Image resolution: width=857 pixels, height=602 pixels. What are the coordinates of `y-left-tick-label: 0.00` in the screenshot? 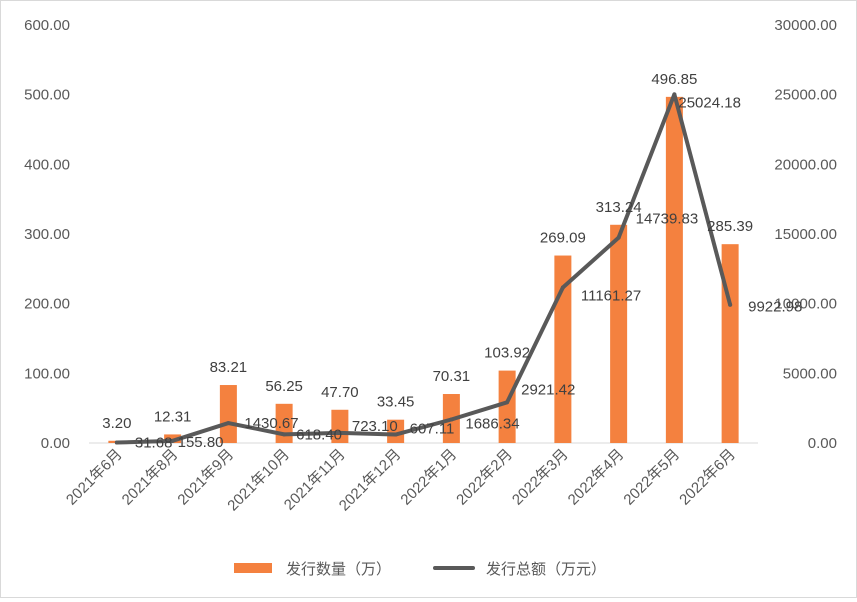 It's located at (55, 443).